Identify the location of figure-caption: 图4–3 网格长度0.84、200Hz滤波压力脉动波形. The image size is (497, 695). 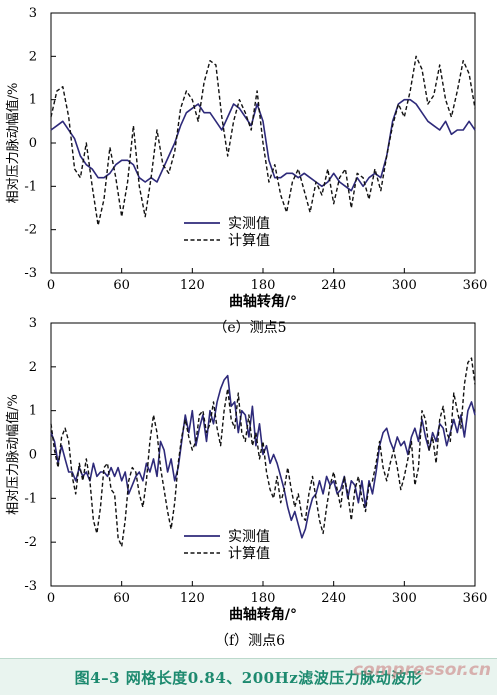
(248, 678).